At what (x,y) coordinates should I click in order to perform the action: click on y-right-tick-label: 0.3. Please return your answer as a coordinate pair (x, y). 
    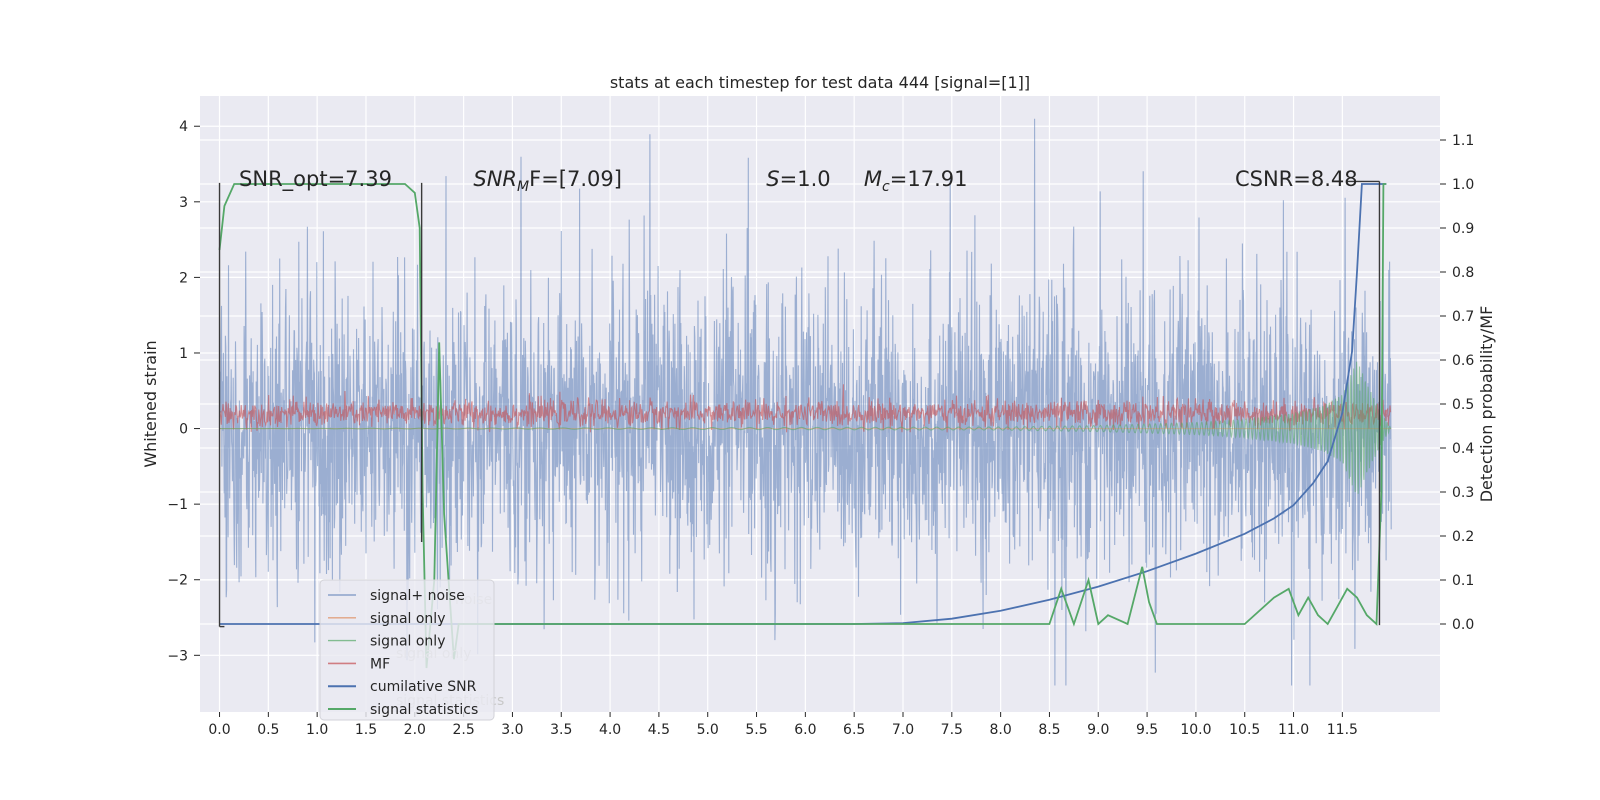
    Looking at the image, I should click on (1463, 493).